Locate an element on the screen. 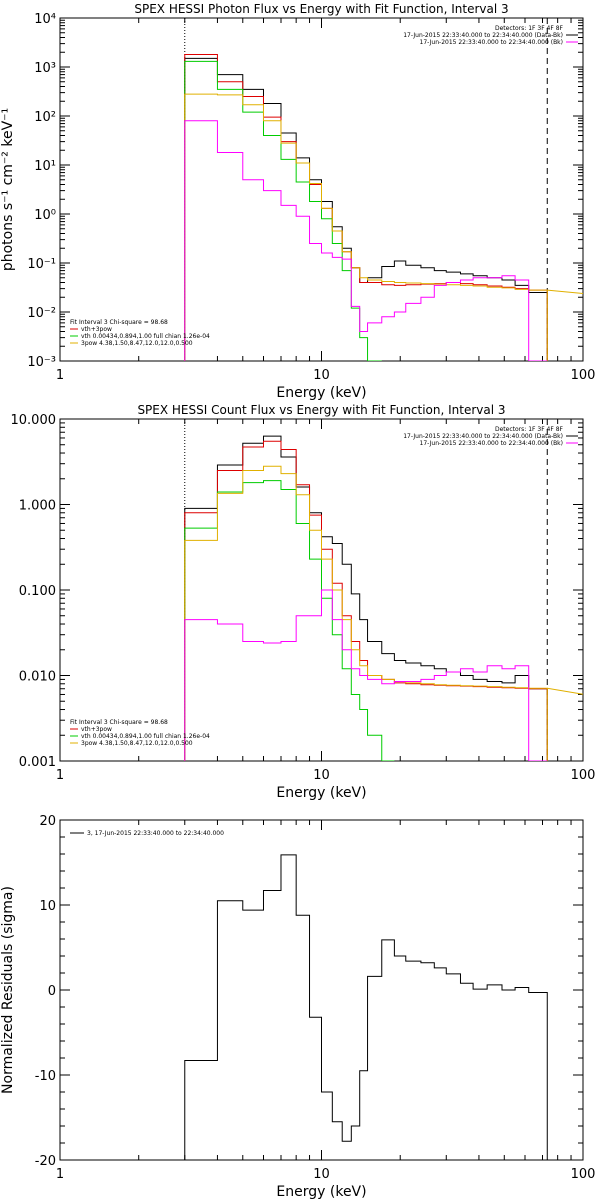 The image size is (600, 1200). y-axis-label: photons s⁻¹ cm⁻² keV⁻¹ is located at coordinates (8, 189).